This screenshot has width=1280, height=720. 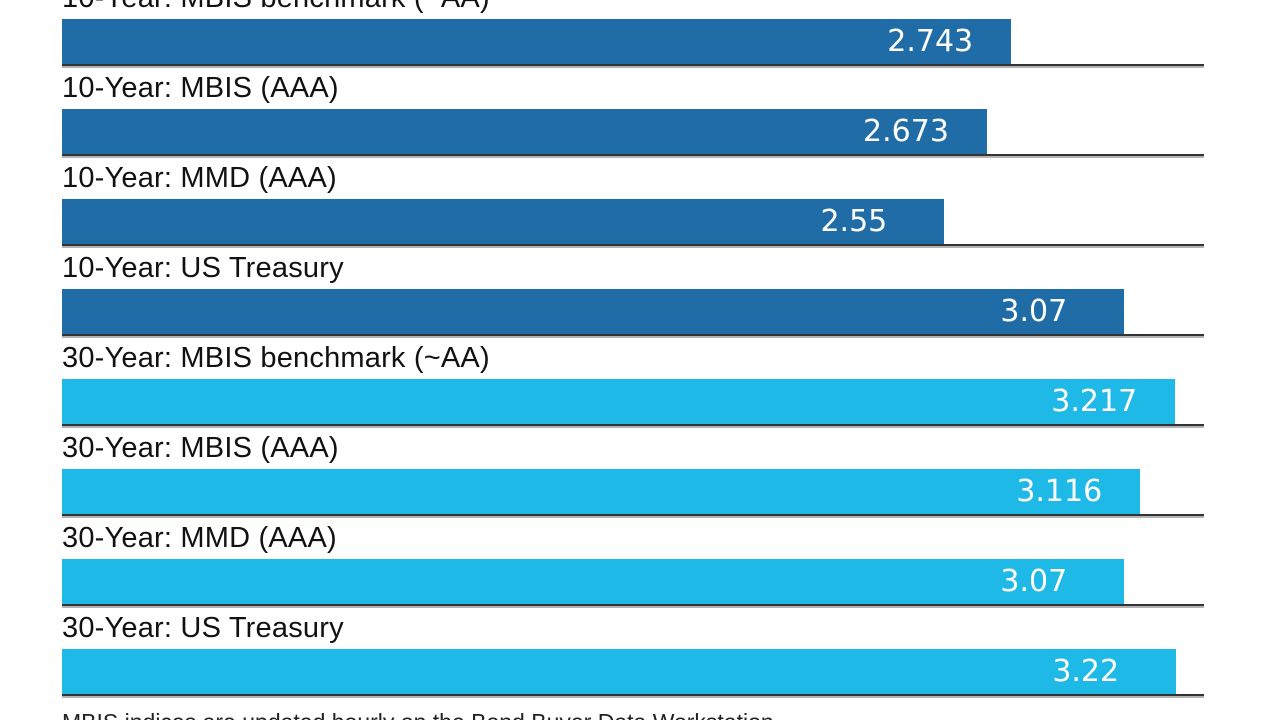 I want to click on bar-track: 3.217, so click(x=633, y=401).